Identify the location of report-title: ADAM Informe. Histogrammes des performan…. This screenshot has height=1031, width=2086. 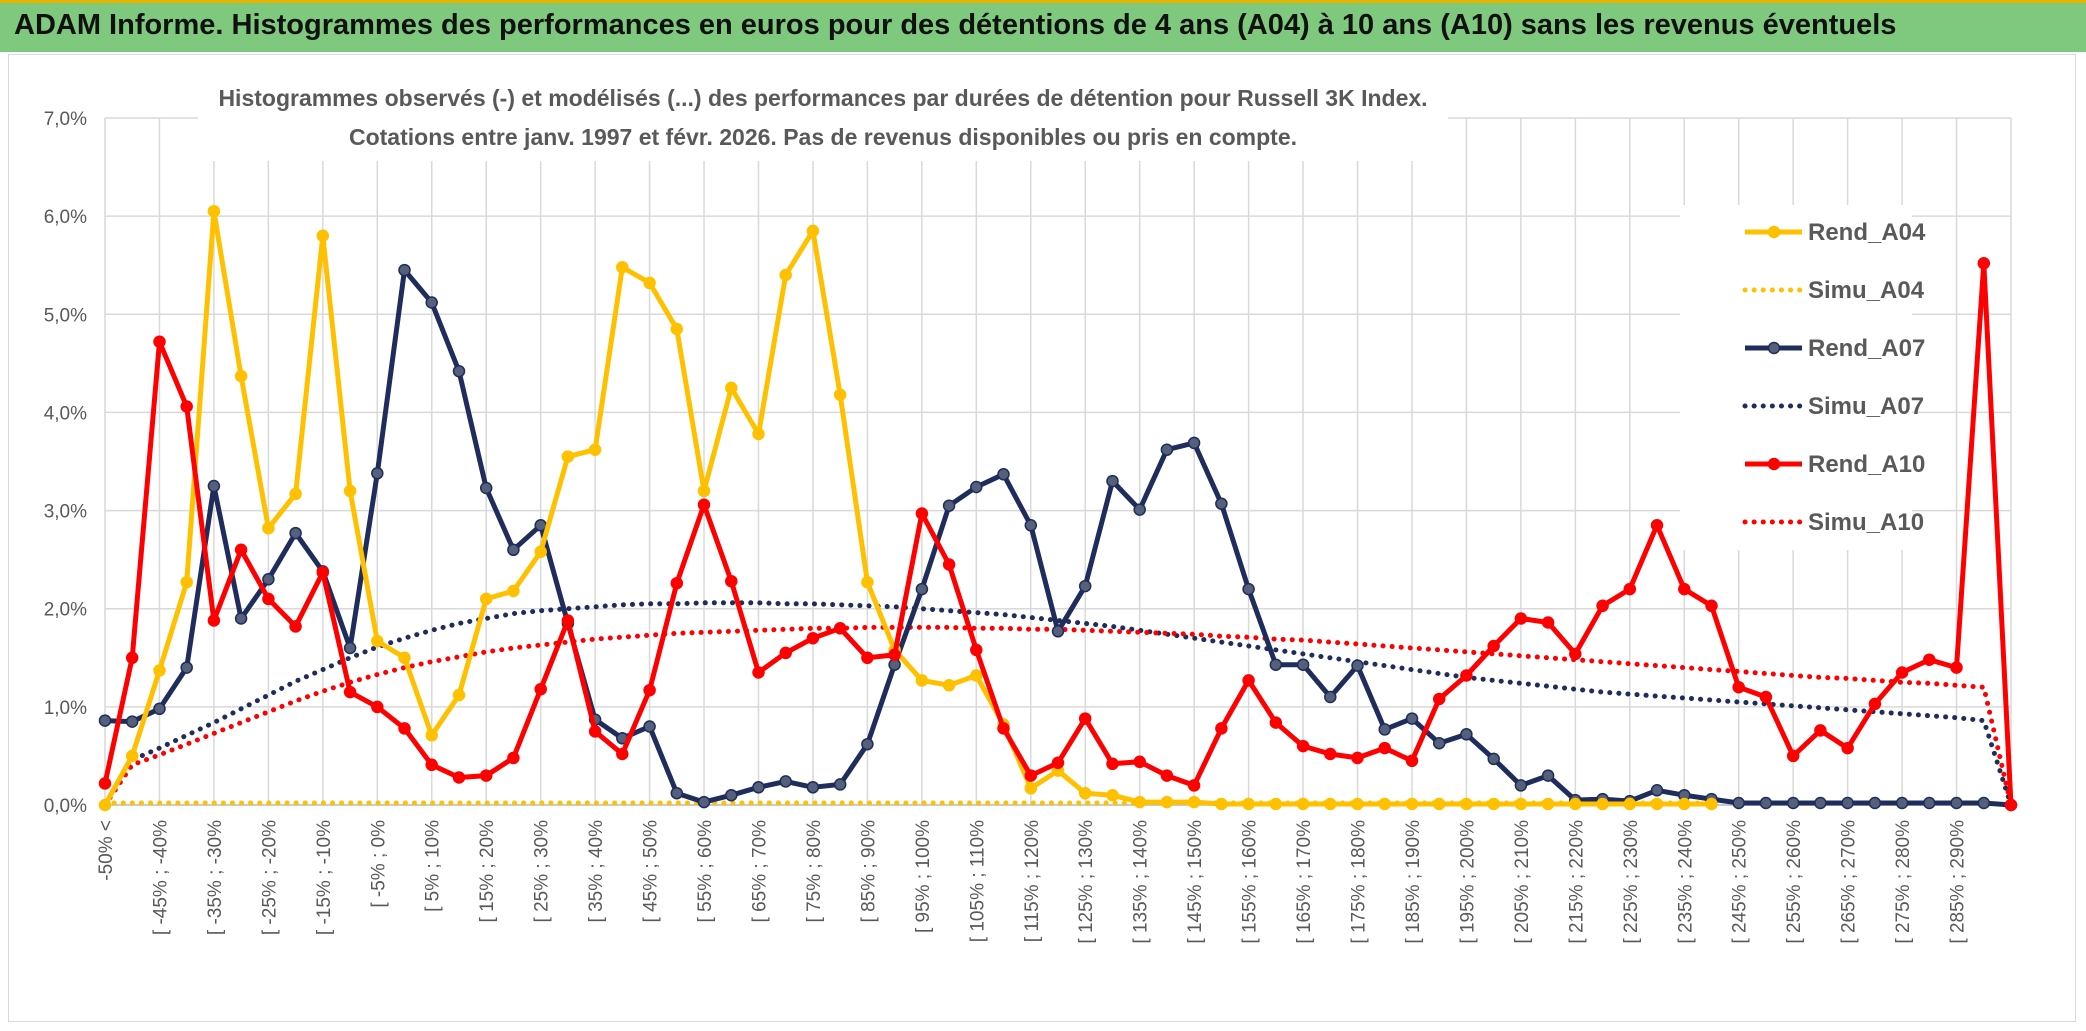
(955, 25).